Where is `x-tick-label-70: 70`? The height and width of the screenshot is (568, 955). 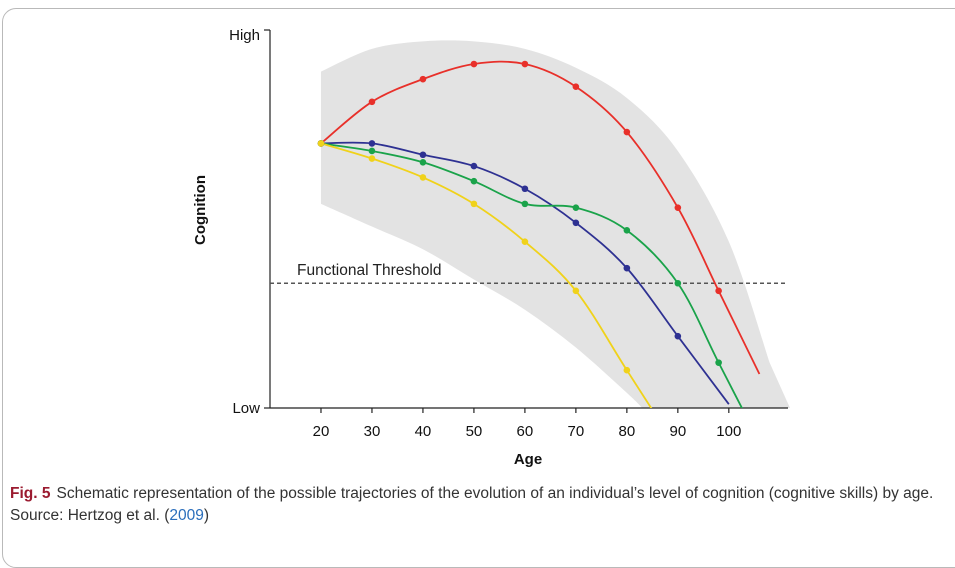 x-tick-label-70: 70 is located at coordinates (576, 431).